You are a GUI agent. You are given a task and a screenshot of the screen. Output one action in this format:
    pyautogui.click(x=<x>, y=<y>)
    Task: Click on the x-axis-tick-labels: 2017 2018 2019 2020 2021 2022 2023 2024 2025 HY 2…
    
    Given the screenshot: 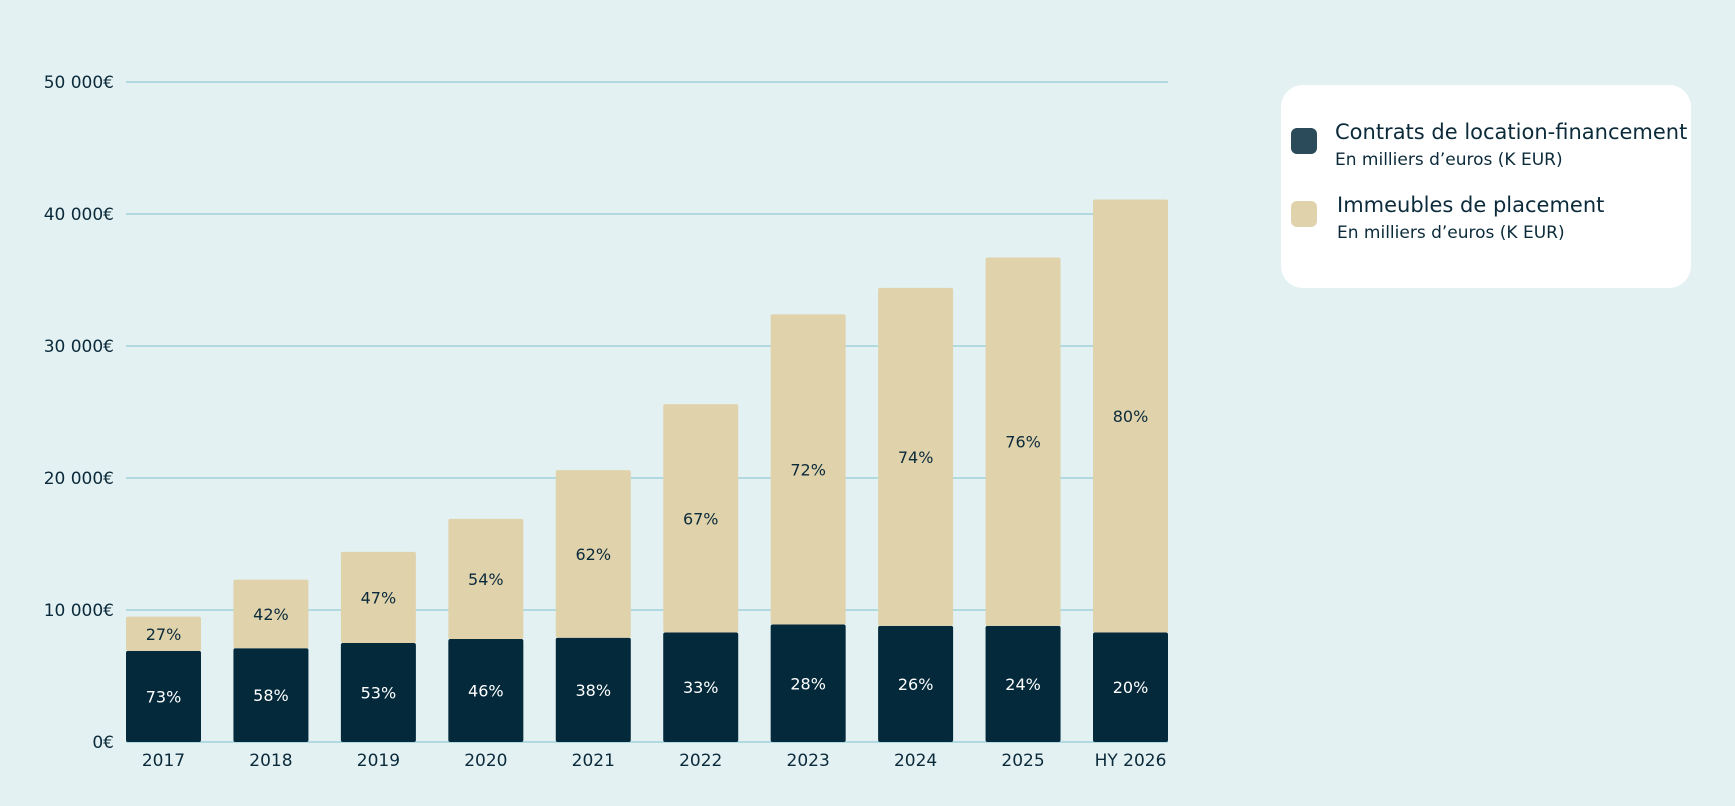 What is the action you would take?
    pyautogui.click(x=654, y=761)
    